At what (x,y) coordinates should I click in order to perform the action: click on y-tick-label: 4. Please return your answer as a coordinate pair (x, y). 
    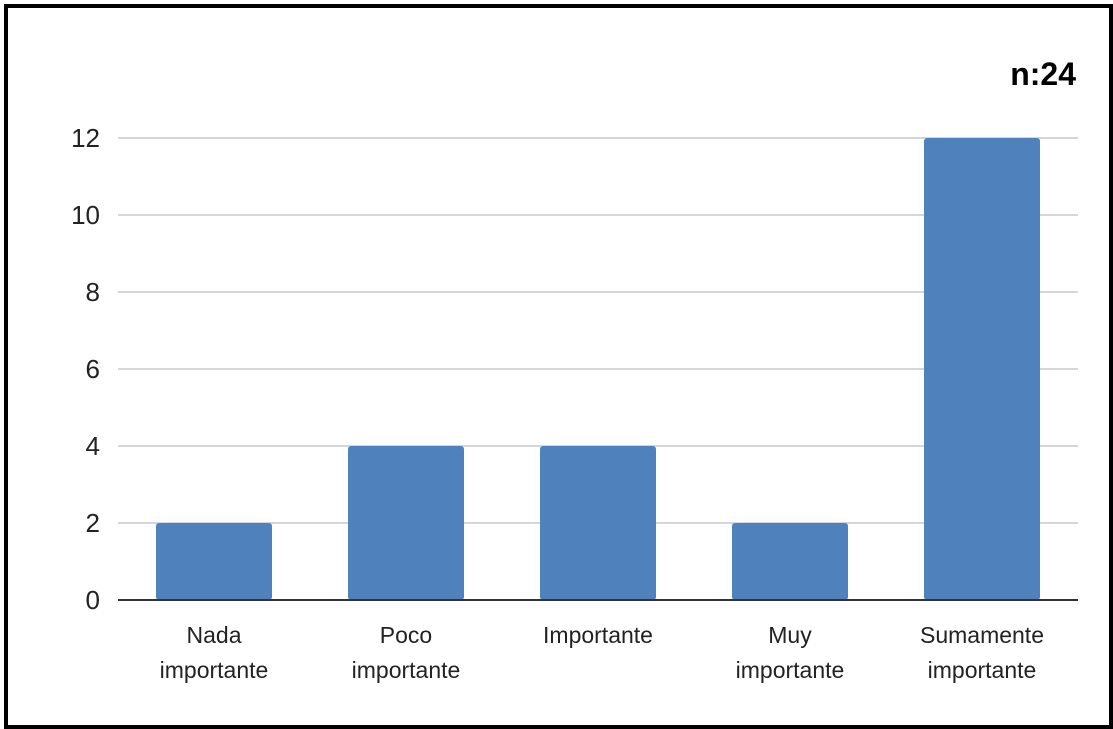
    Looking at the image, I should click on (93, 446).